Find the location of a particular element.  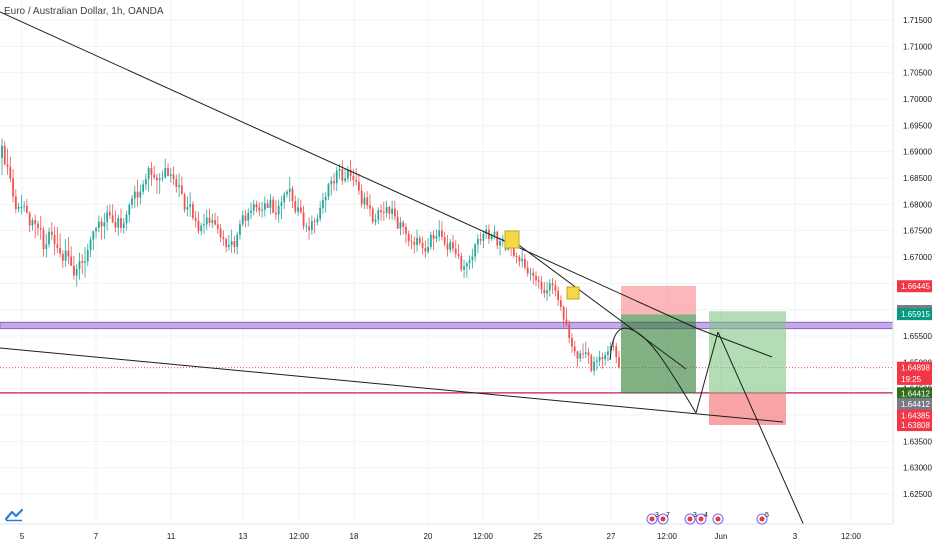

price-label: 1.64412 is located at coordinates (914, 393).